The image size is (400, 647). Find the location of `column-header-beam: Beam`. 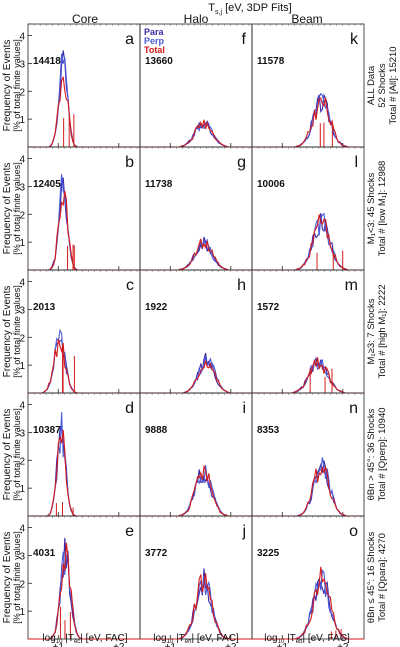

column-header-beam: Beam is located at coordinates (306, 19).